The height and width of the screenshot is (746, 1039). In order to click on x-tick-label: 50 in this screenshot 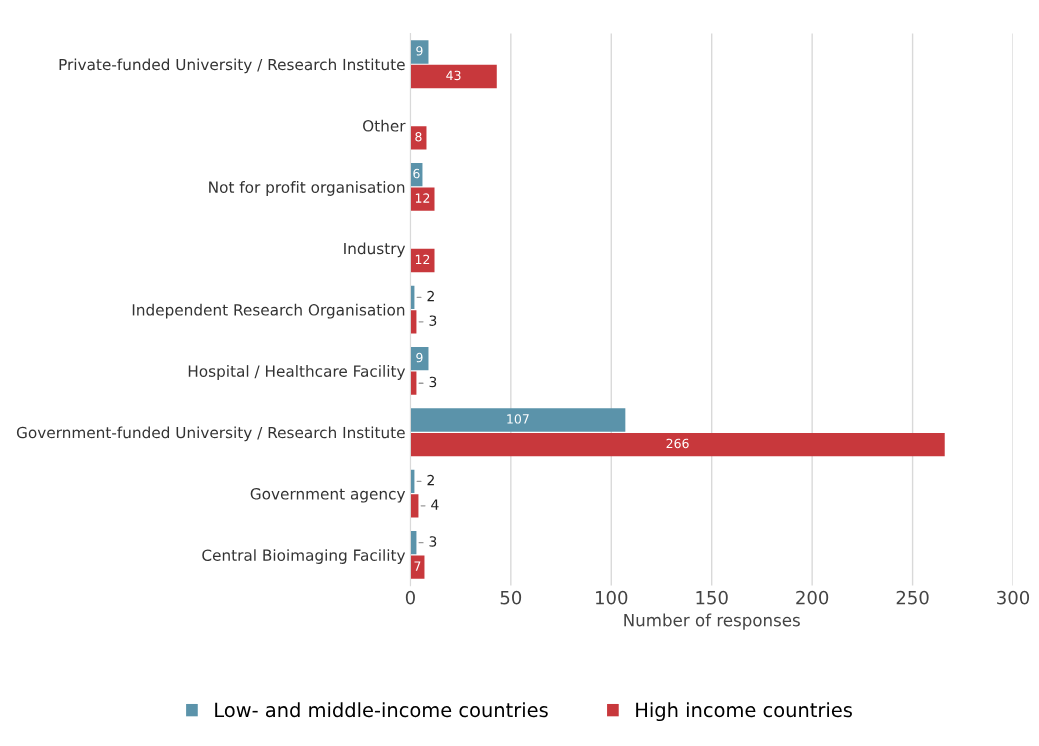, I will do `click(511, 597)`.